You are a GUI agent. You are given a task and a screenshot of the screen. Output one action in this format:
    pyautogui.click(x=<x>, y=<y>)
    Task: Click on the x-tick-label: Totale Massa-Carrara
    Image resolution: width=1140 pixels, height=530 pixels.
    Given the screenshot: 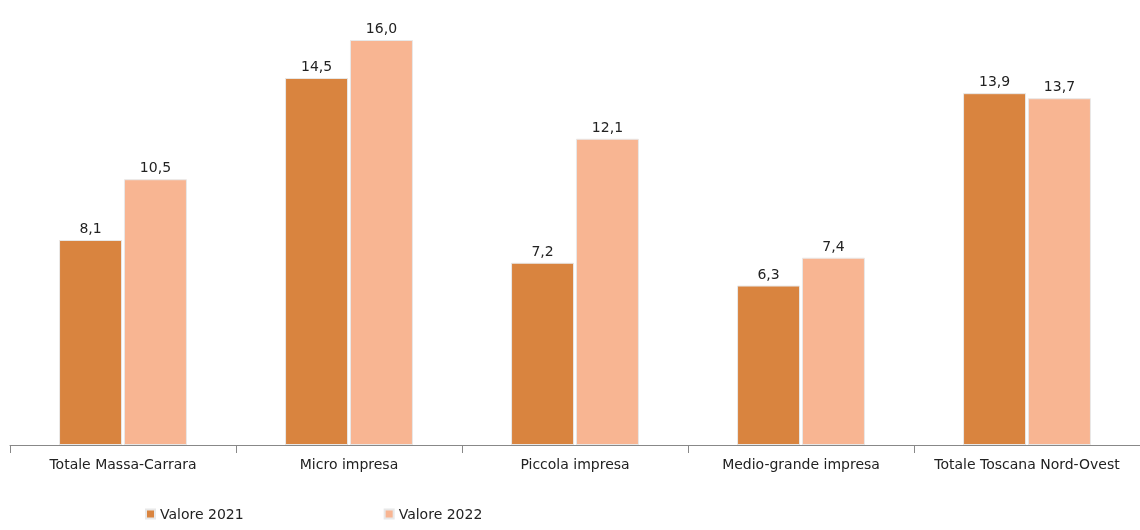 What is the action you would take?
    pyautogui.click(x=122, y=464)
    